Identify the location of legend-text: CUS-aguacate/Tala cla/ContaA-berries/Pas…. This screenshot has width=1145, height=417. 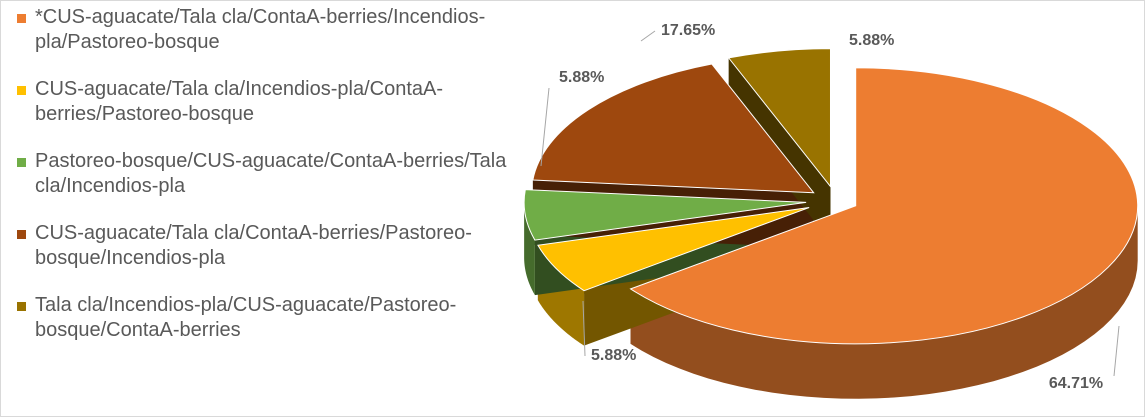
(253, 245).